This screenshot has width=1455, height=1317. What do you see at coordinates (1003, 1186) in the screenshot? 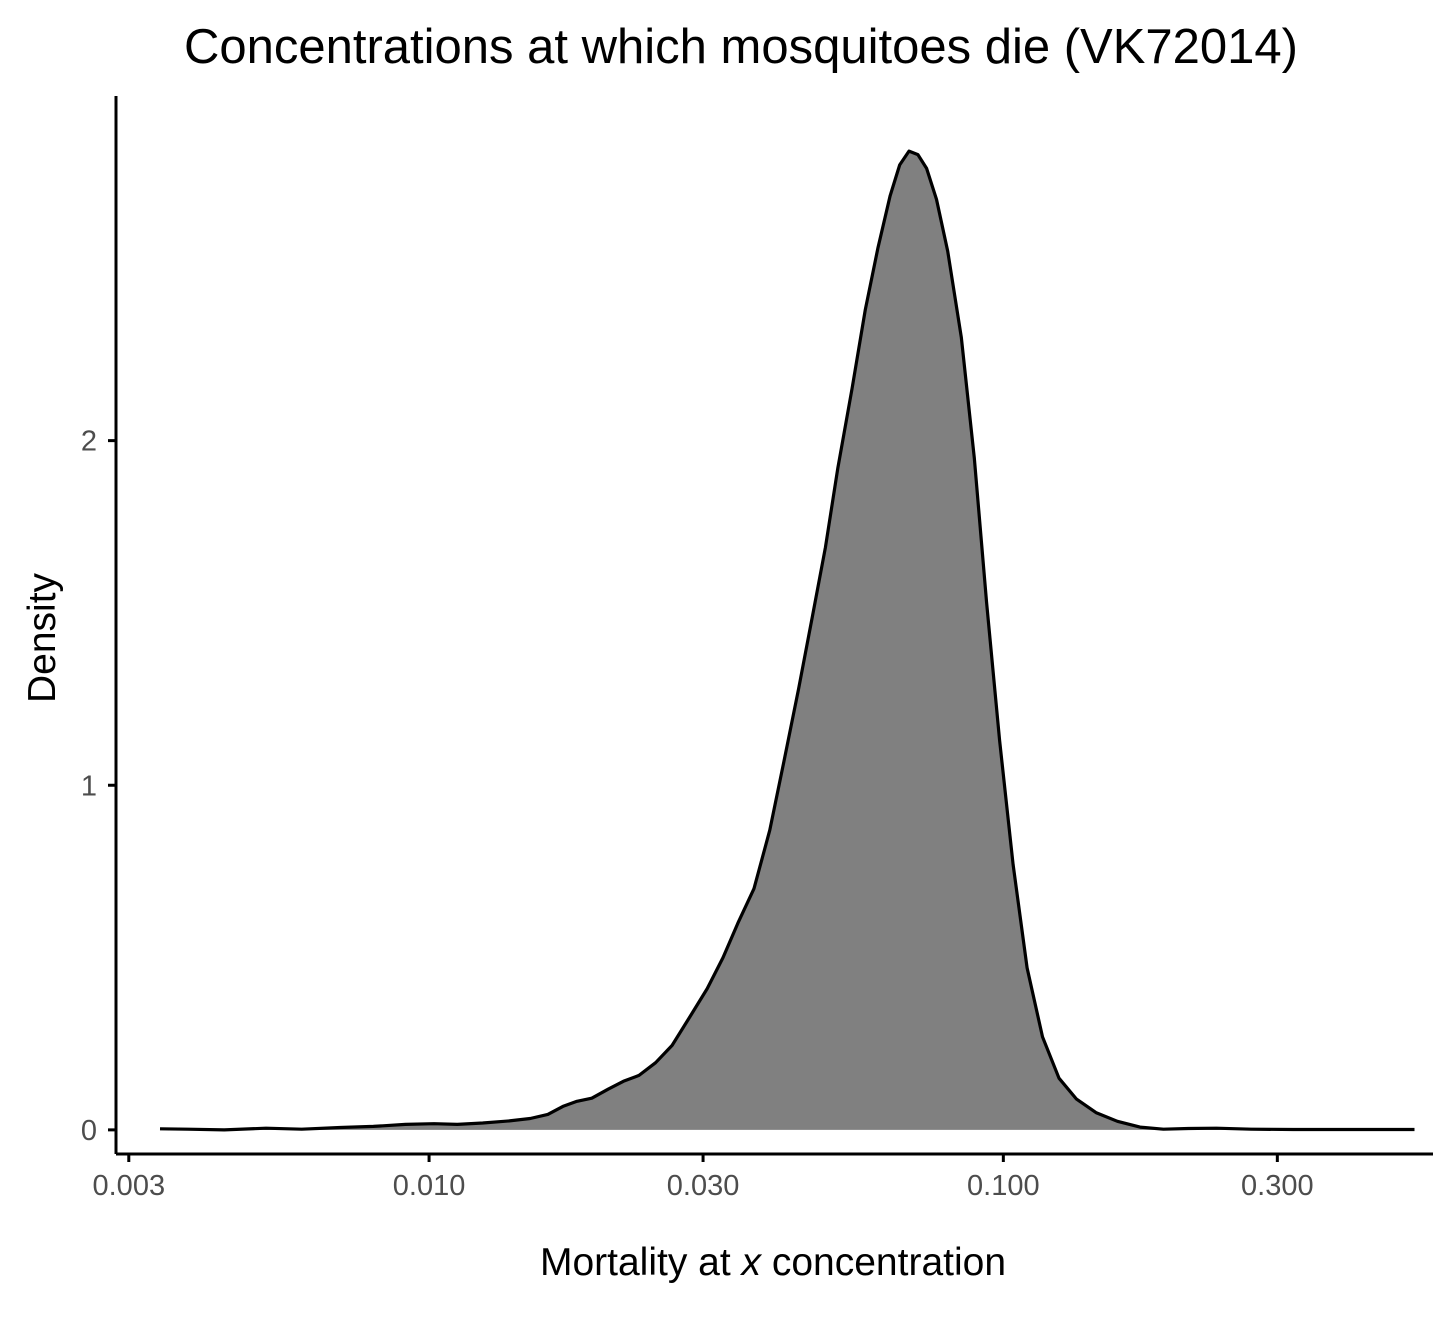
I see `x-tick-label: 0.100` at bounding box center [1003, 1186].